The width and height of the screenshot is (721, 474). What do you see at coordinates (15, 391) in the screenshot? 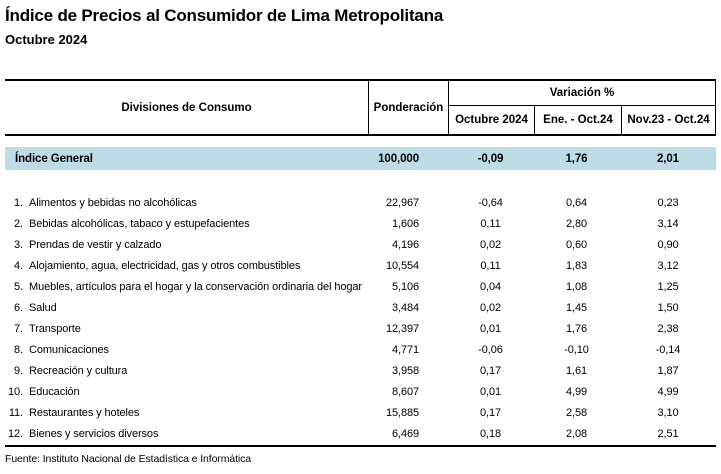
I see `row-number: 10.` at bounding box center [15, 391].